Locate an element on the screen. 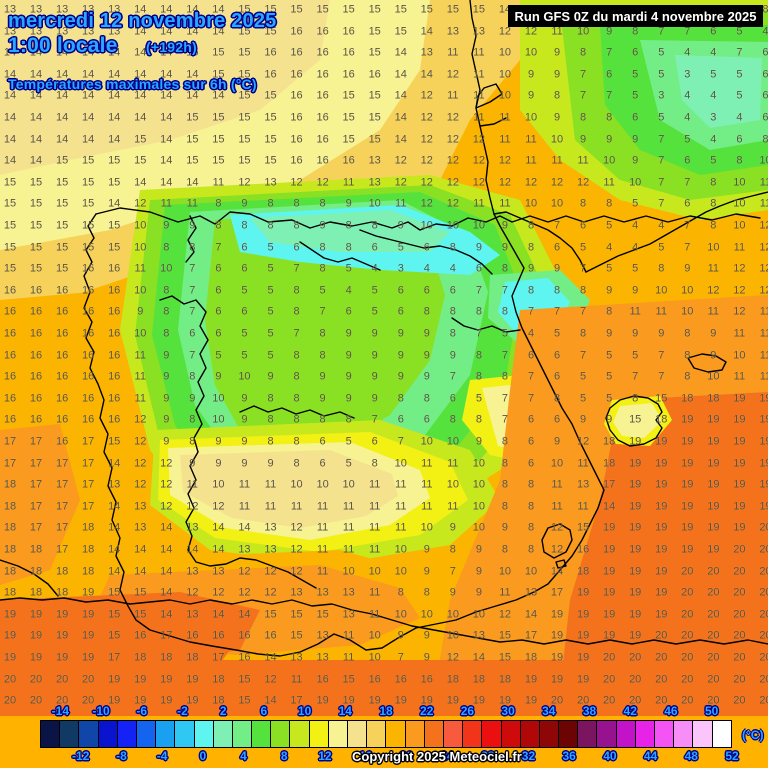 This screenshot has width=768, height=768. colorbar-swatches is located at coordinates (386, 734).